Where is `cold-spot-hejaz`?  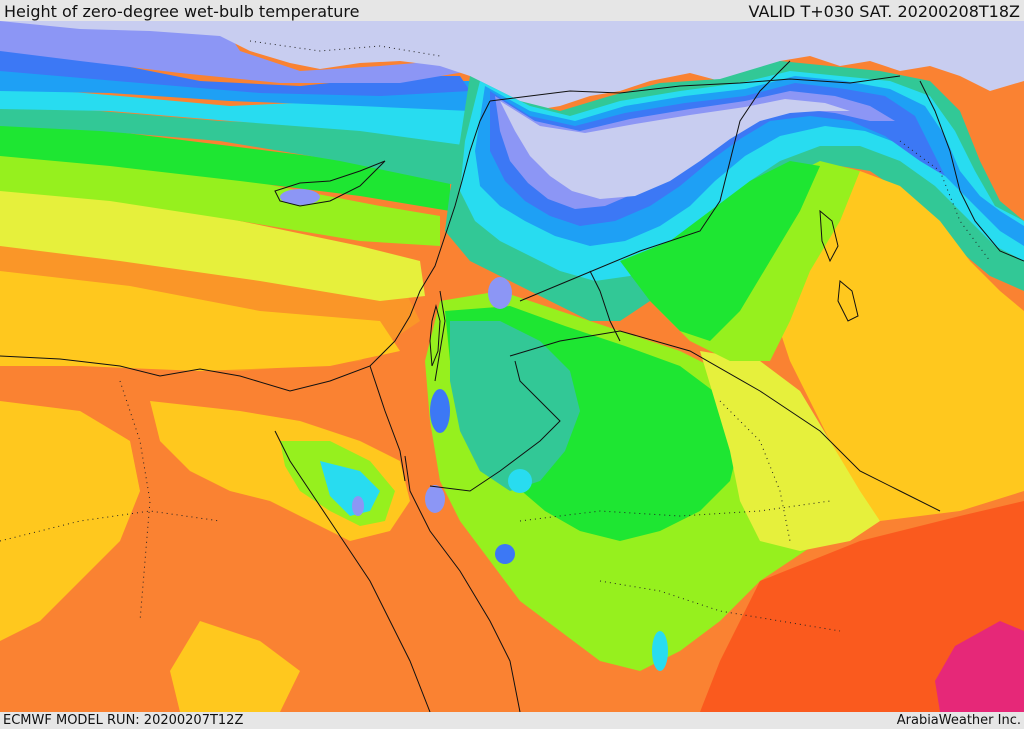
cold-spot-hejaz is located at coordinates (505, 554).